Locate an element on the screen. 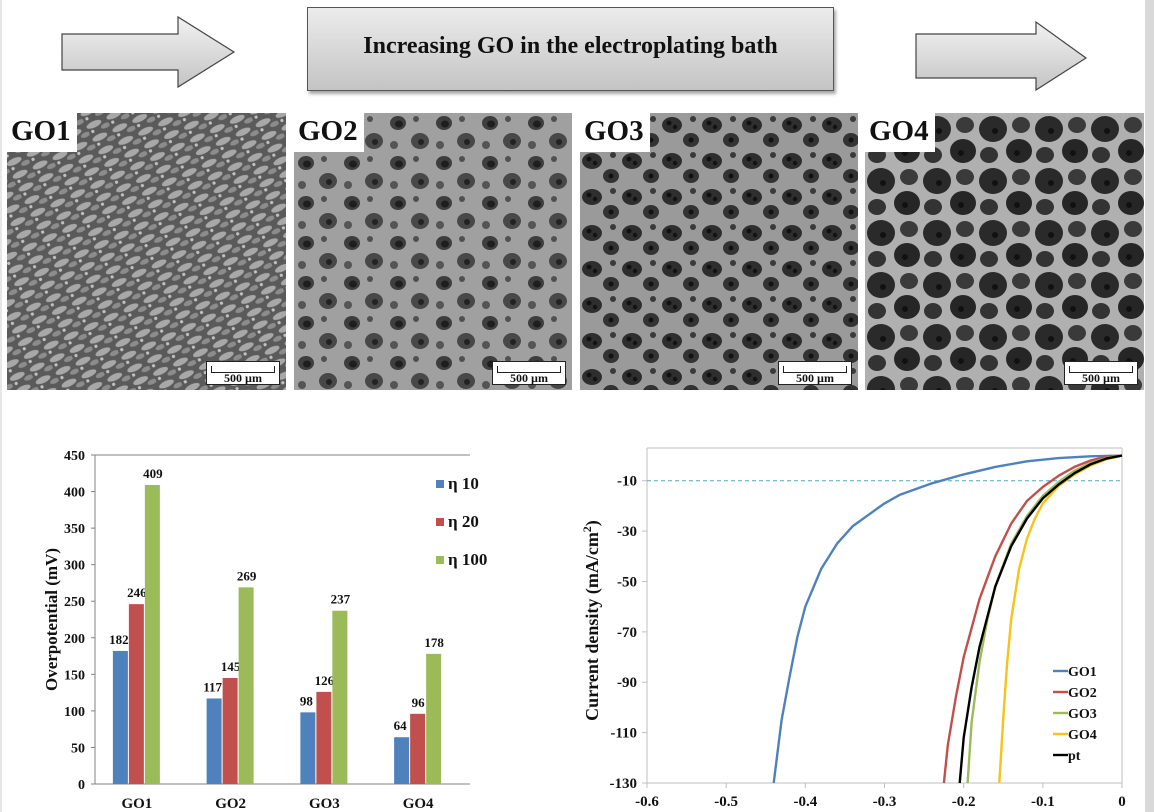 The width and height of the screenshot is (1154, 812). series-line-GO2 is located at coordinates (1032, 619).